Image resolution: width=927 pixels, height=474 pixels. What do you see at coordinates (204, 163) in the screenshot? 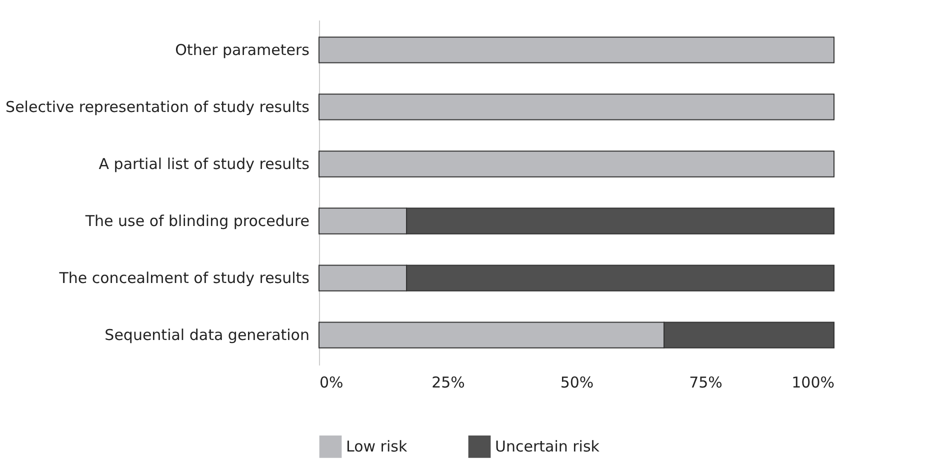
I see `y-tick-label: A partial list of study results` at bounding box center [204, 163].